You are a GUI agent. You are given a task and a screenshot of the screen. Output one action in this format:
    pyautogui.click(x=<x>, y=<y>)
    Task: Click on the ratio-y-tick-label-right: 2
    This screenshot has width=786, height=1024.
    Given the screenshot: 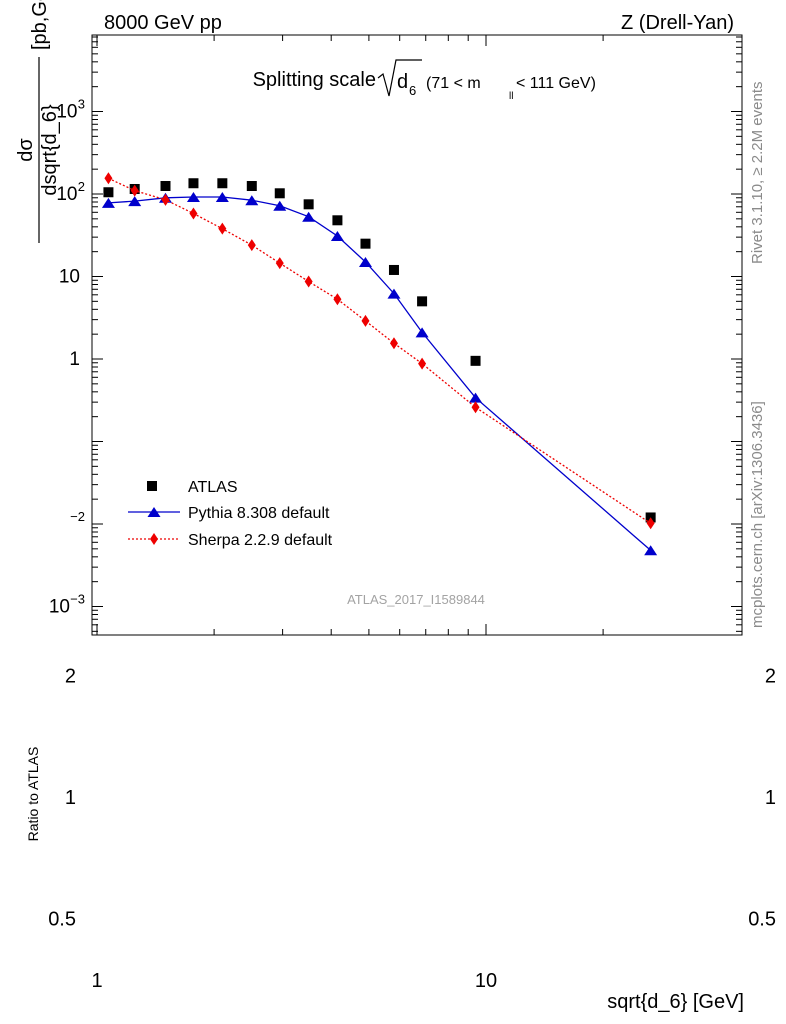 What is the action you would take?
    pyautogui.click(x=770, y=676)
    